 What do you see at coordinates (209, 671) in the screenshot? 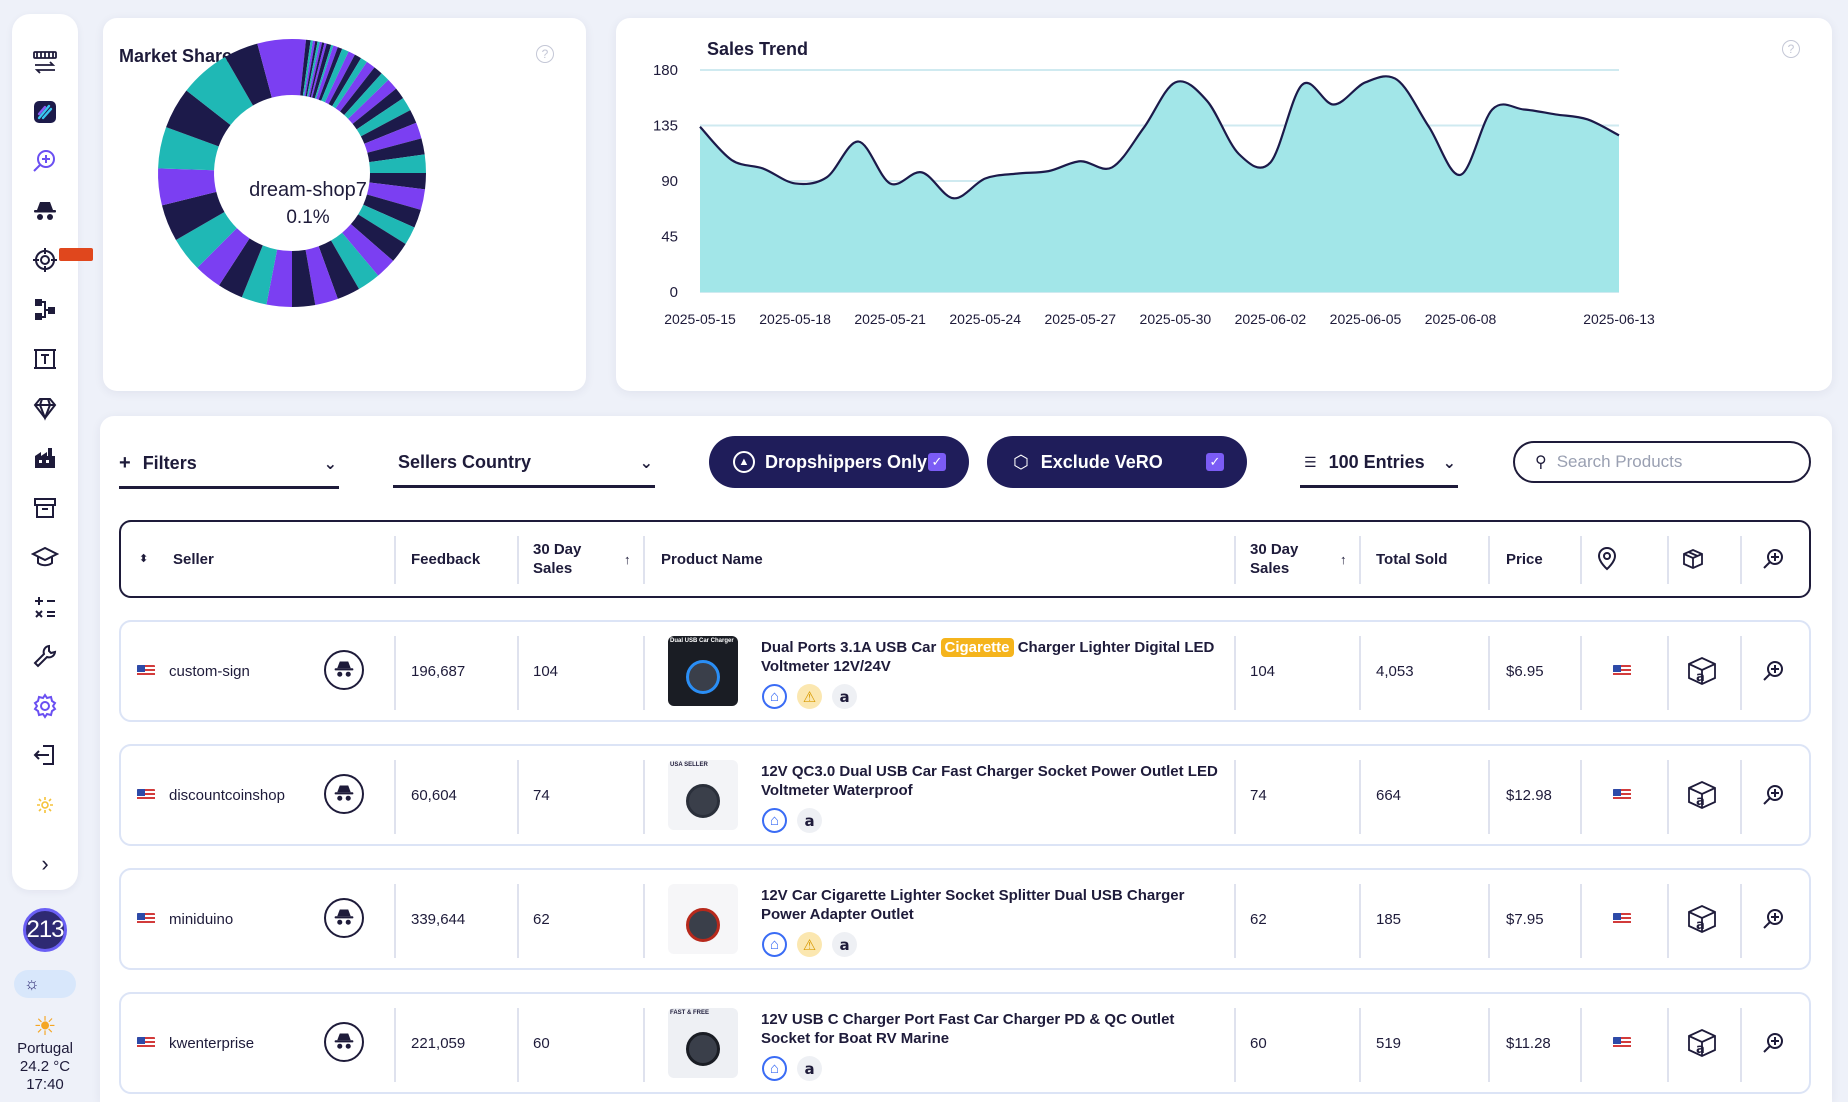
I see `seller-name: custom-sign` at bounding box center [209, 671].